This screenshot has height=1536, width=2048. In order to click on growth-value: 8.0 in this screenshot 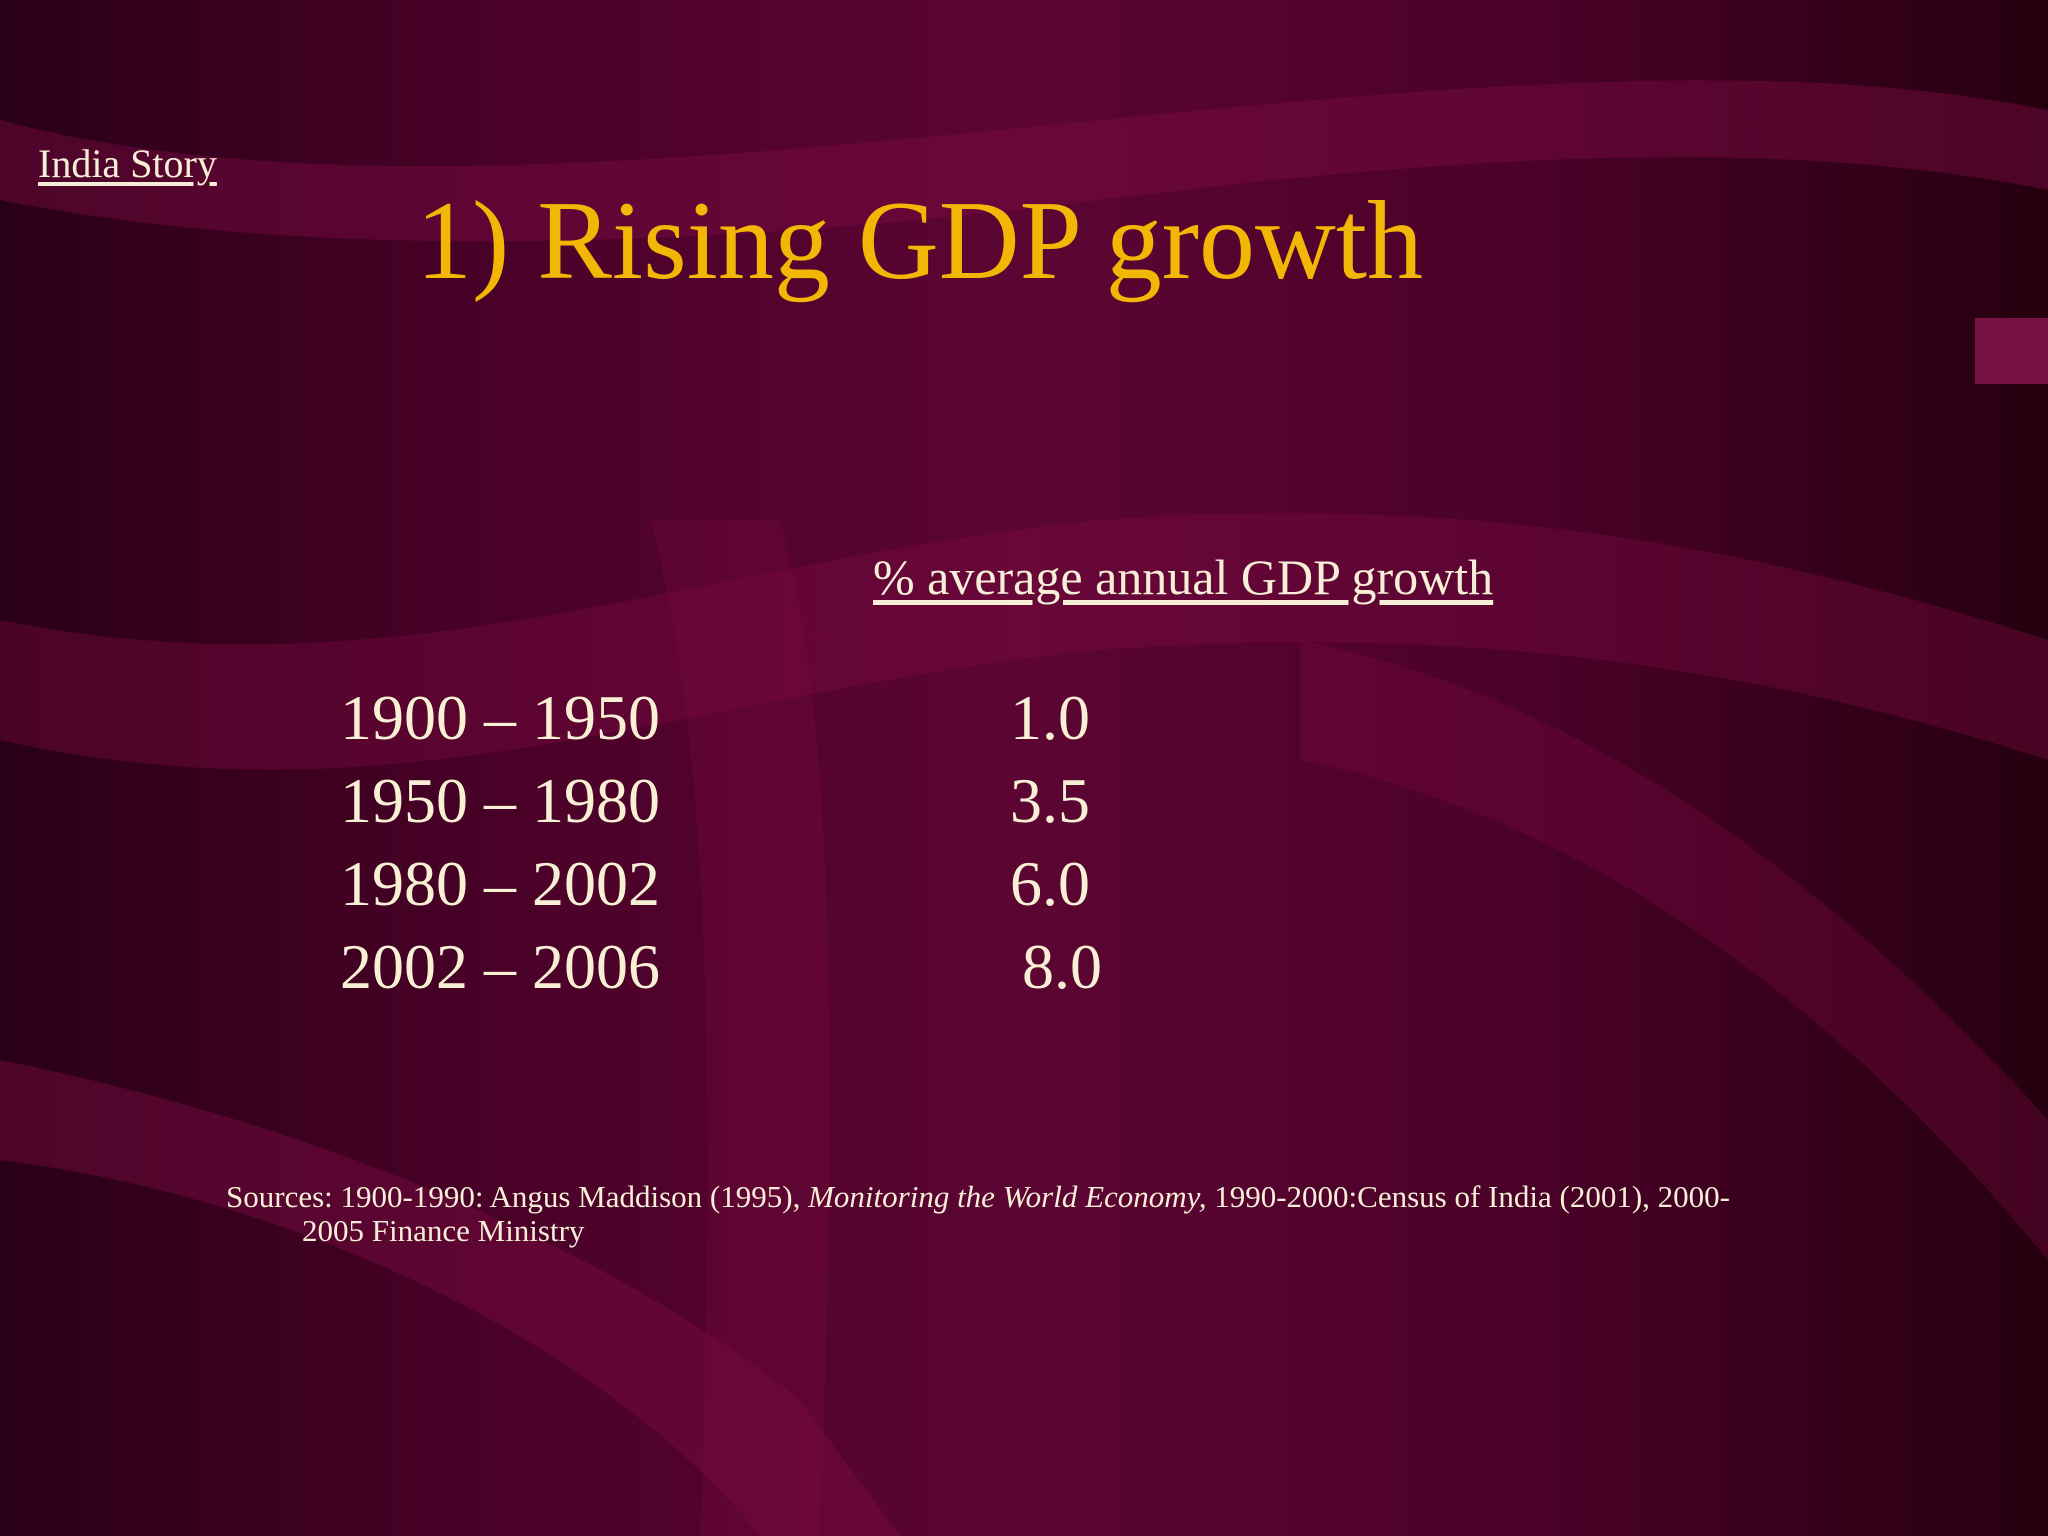, I will do `click(1062, 966)`.